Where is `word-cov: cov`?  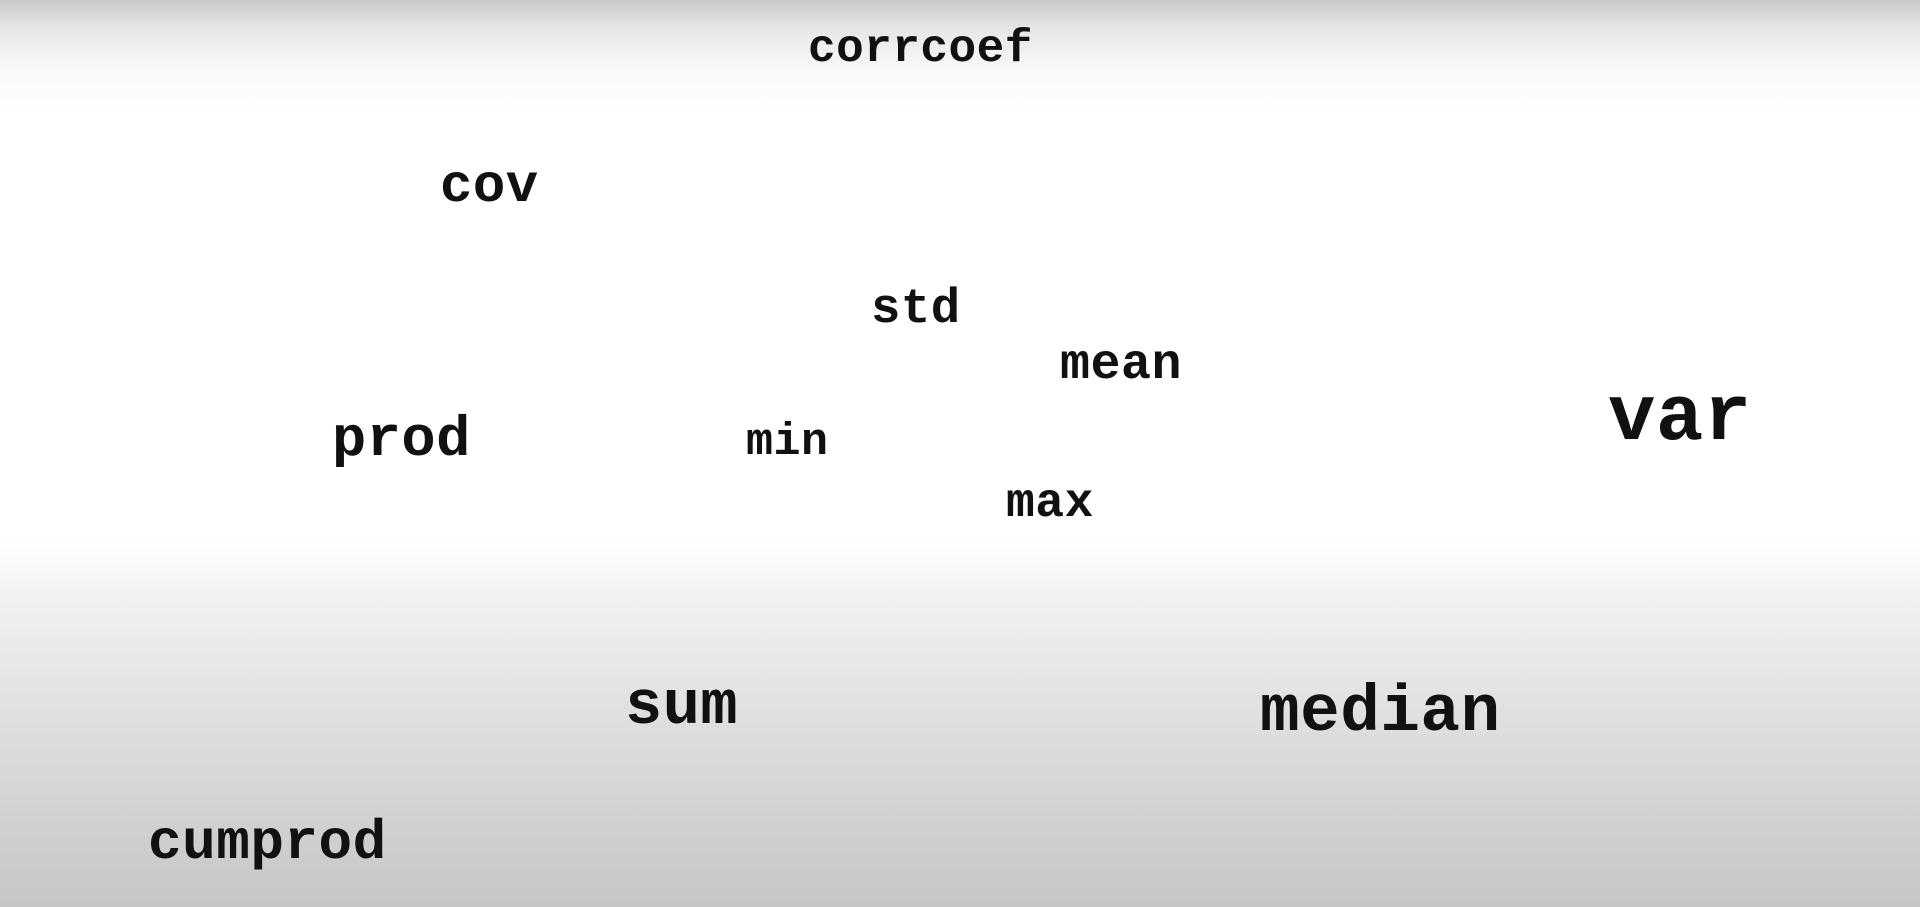 word-cov: cov is located at coordinates (489, 187).